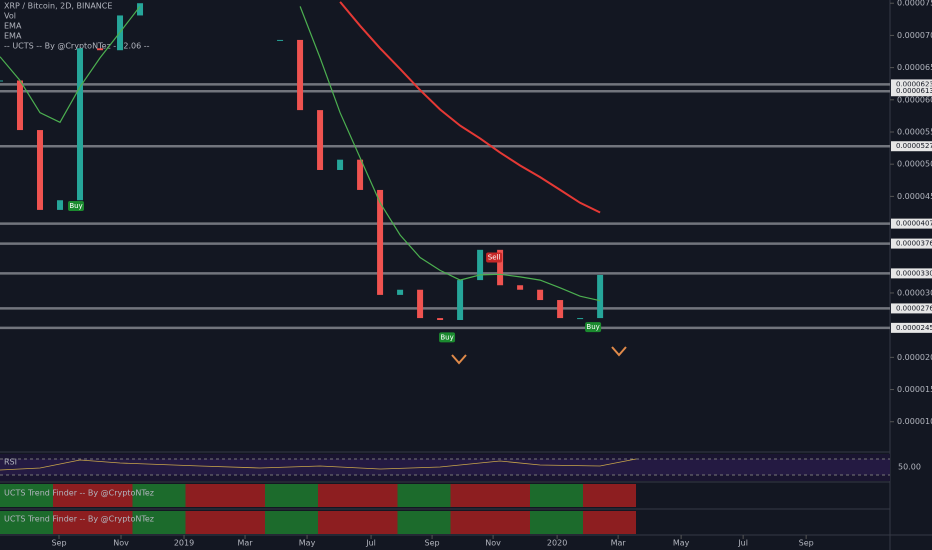 Image resolution: width=932 pixels, height=550 pixels. Describe the element at coordinates (318, 464) in the screenshot. I see `rsi-line` at that location.